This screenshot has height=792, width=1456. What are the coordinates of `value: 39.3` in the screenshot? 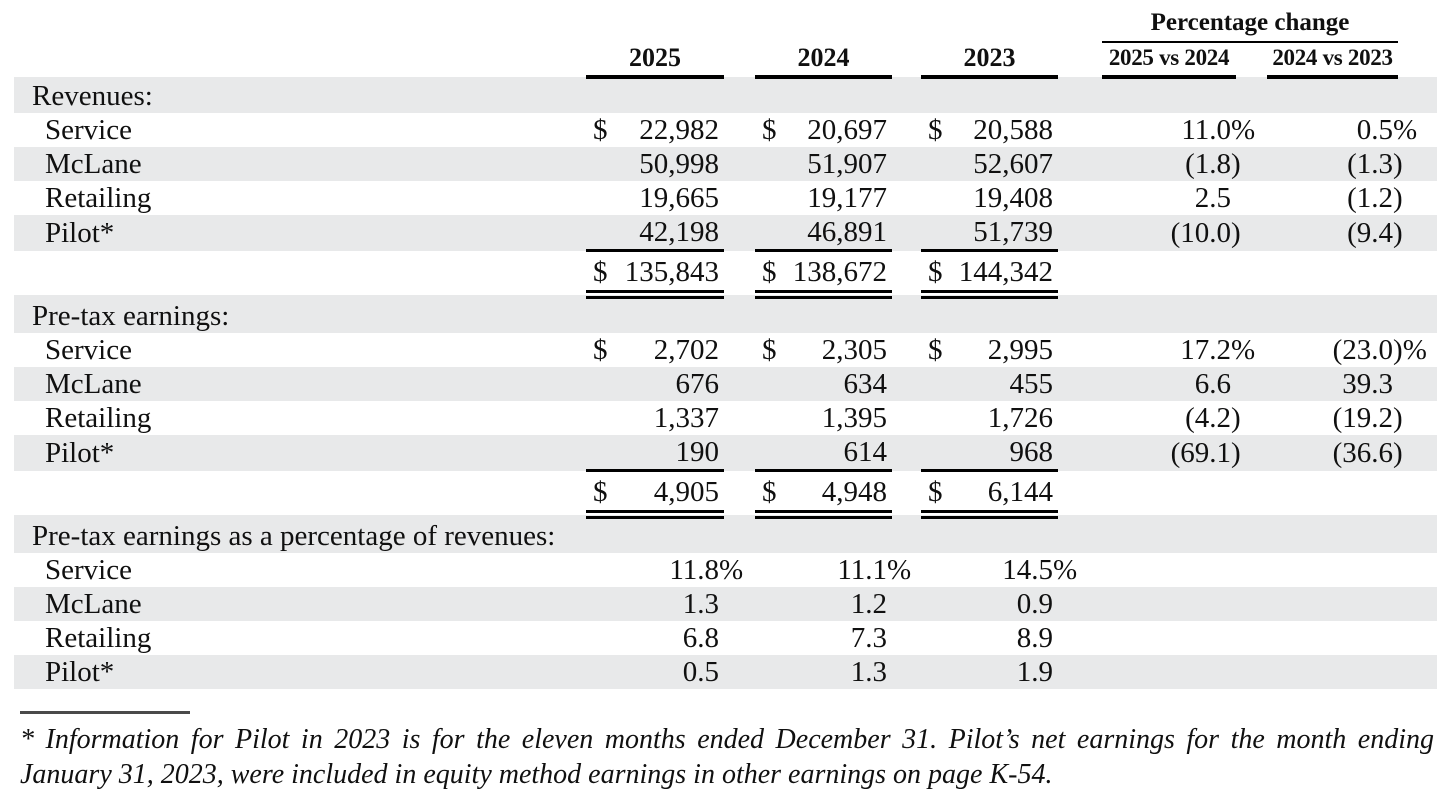 It's located at (1368, 384).